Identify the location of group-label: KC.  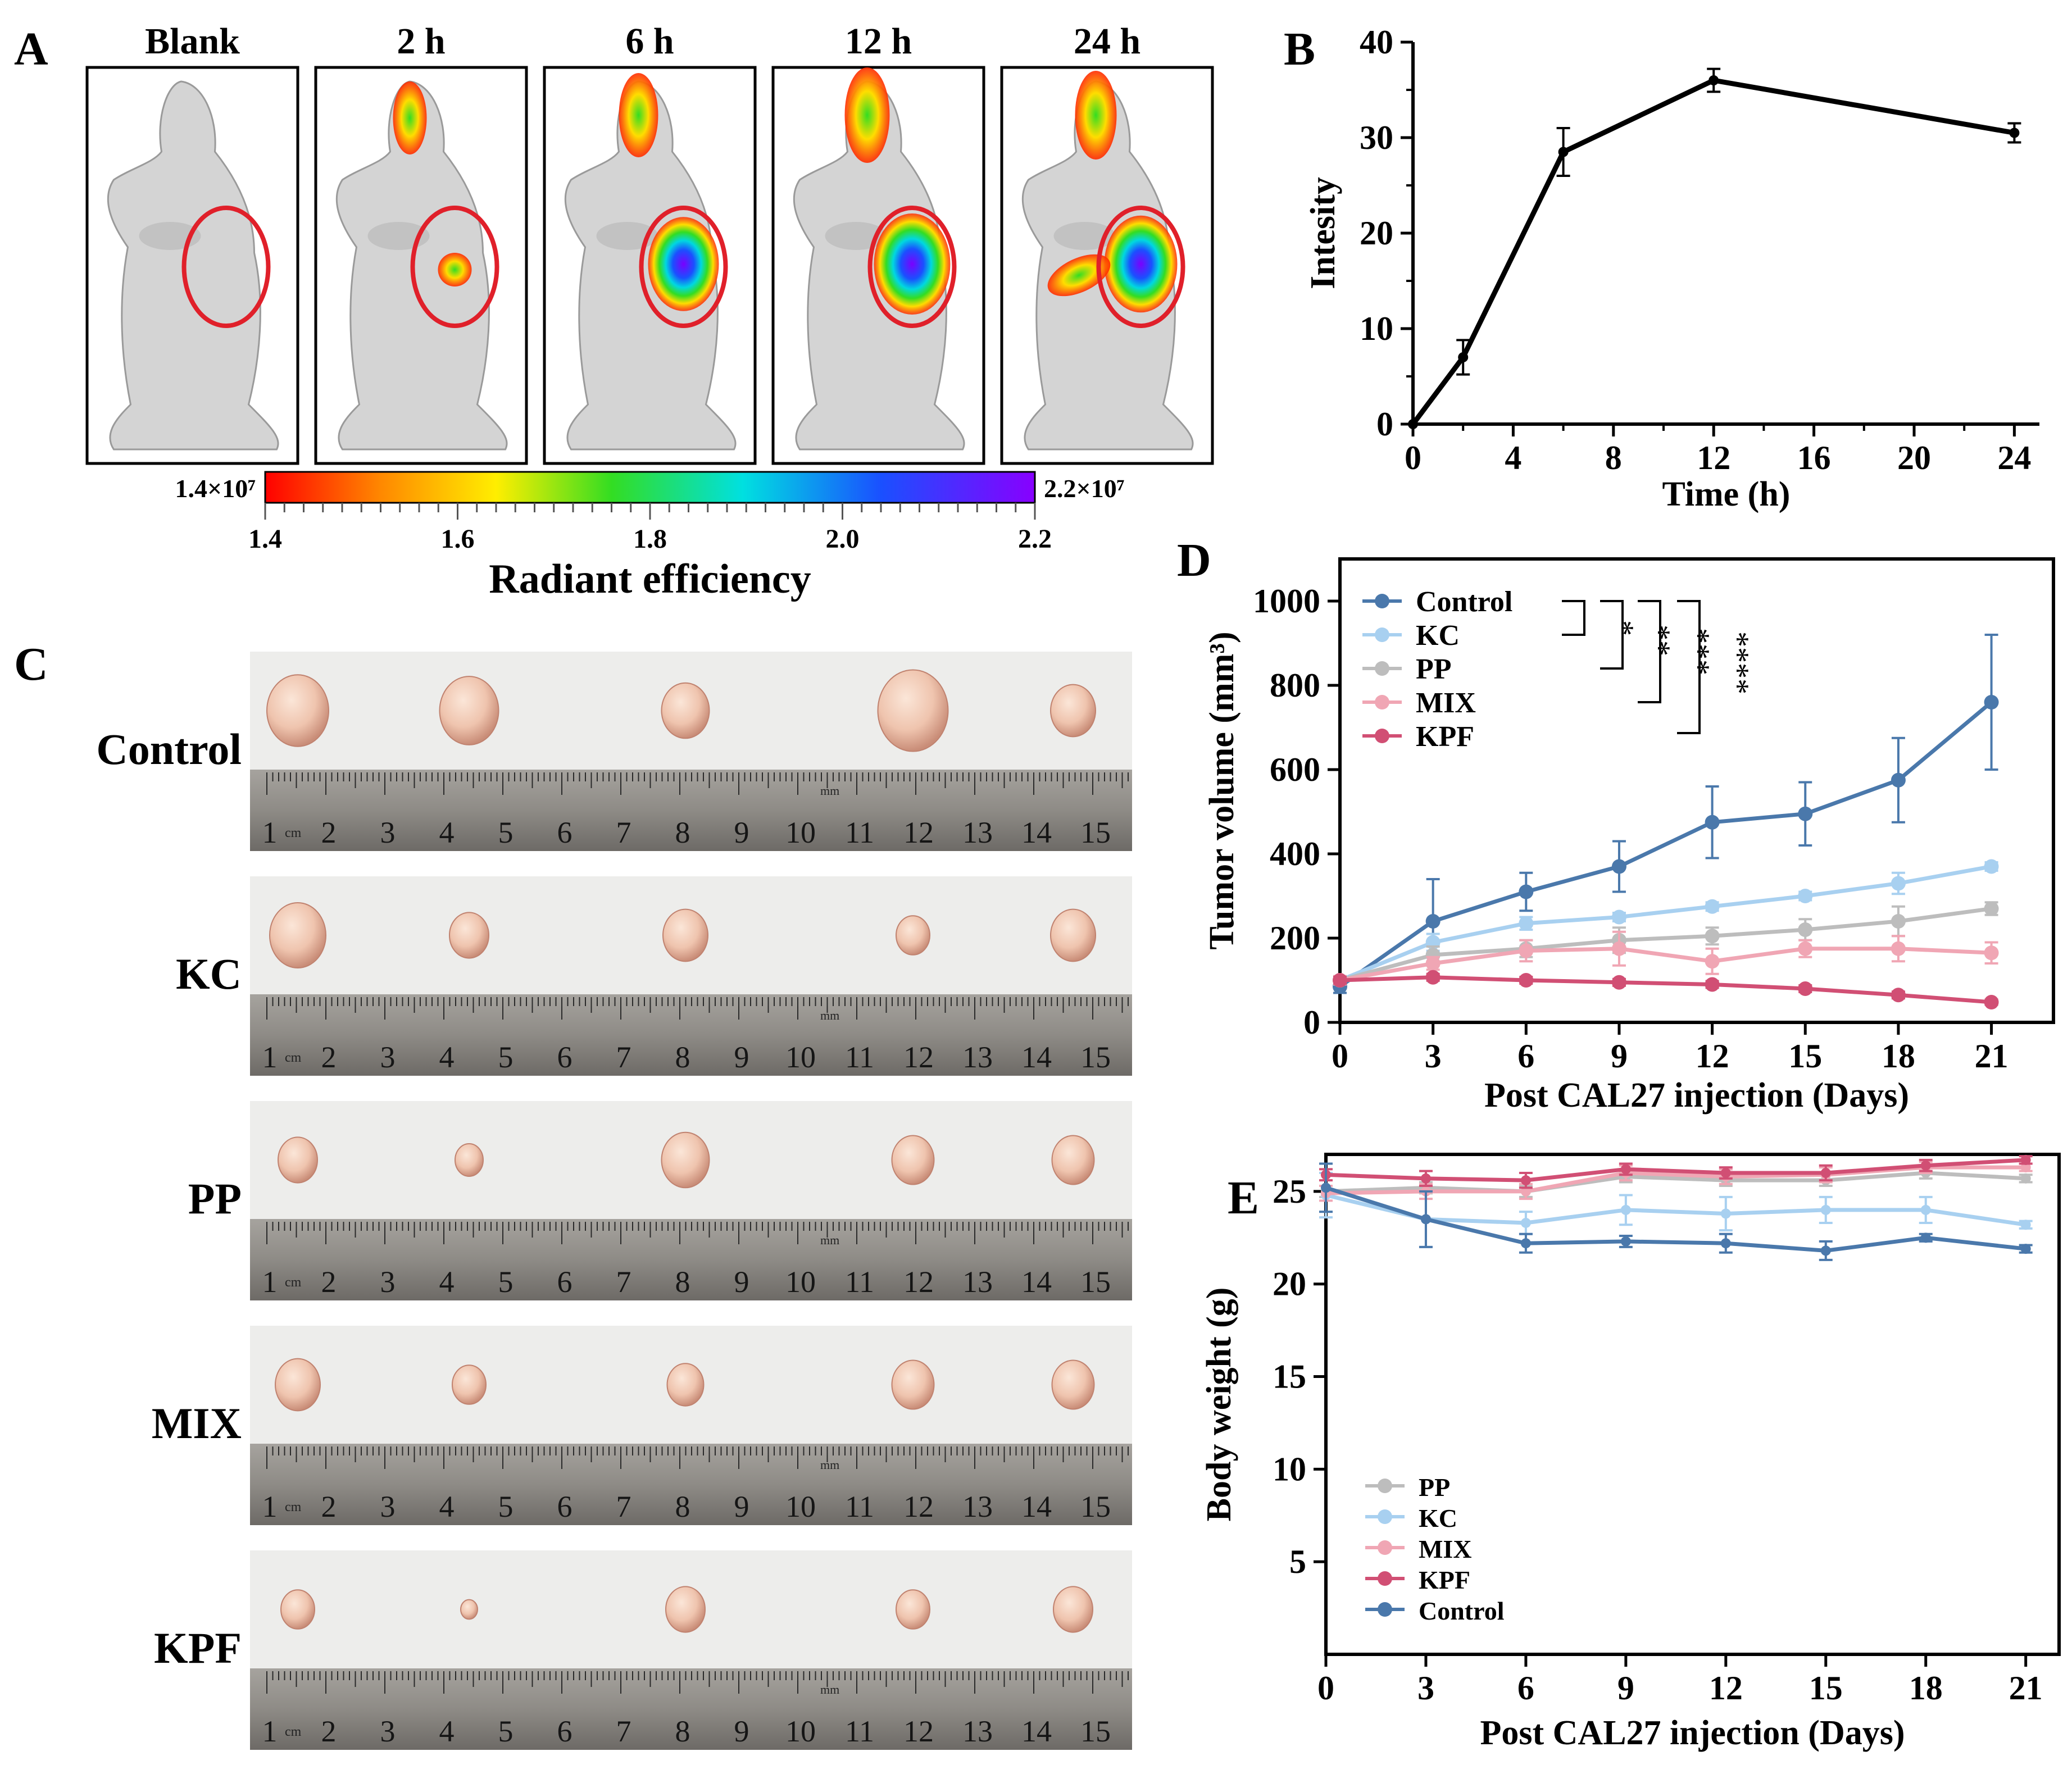
(209, 973).